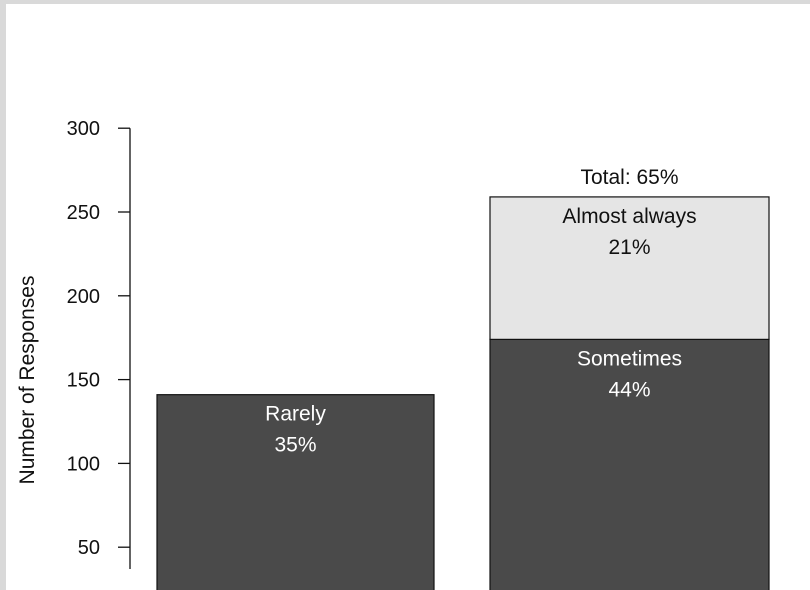 The width and height of the screenshot is (810, 590). What do you see at coordinates (629, 464) in the screenshot?
I see `bar-segment-sometimes` at bounding box center [629, 464].